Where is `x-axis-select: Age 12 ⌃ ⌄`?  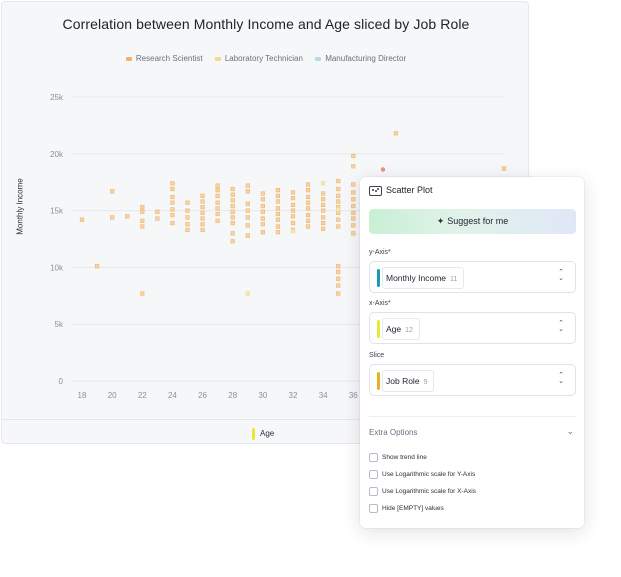
x-axis-select: Age 12 ⌃ ⌄ is located at coordinates (472, 328).